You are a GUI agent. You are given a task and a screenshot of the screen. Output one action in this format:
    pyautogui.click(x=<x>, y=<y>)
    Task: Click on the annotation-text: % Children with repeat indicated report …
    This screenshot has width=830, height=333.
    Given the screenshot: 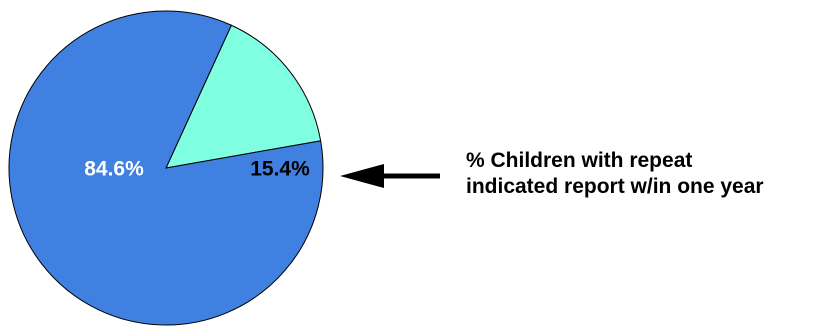 What is the action you would take?
    pyautogui.click(x=615, y=174)
    